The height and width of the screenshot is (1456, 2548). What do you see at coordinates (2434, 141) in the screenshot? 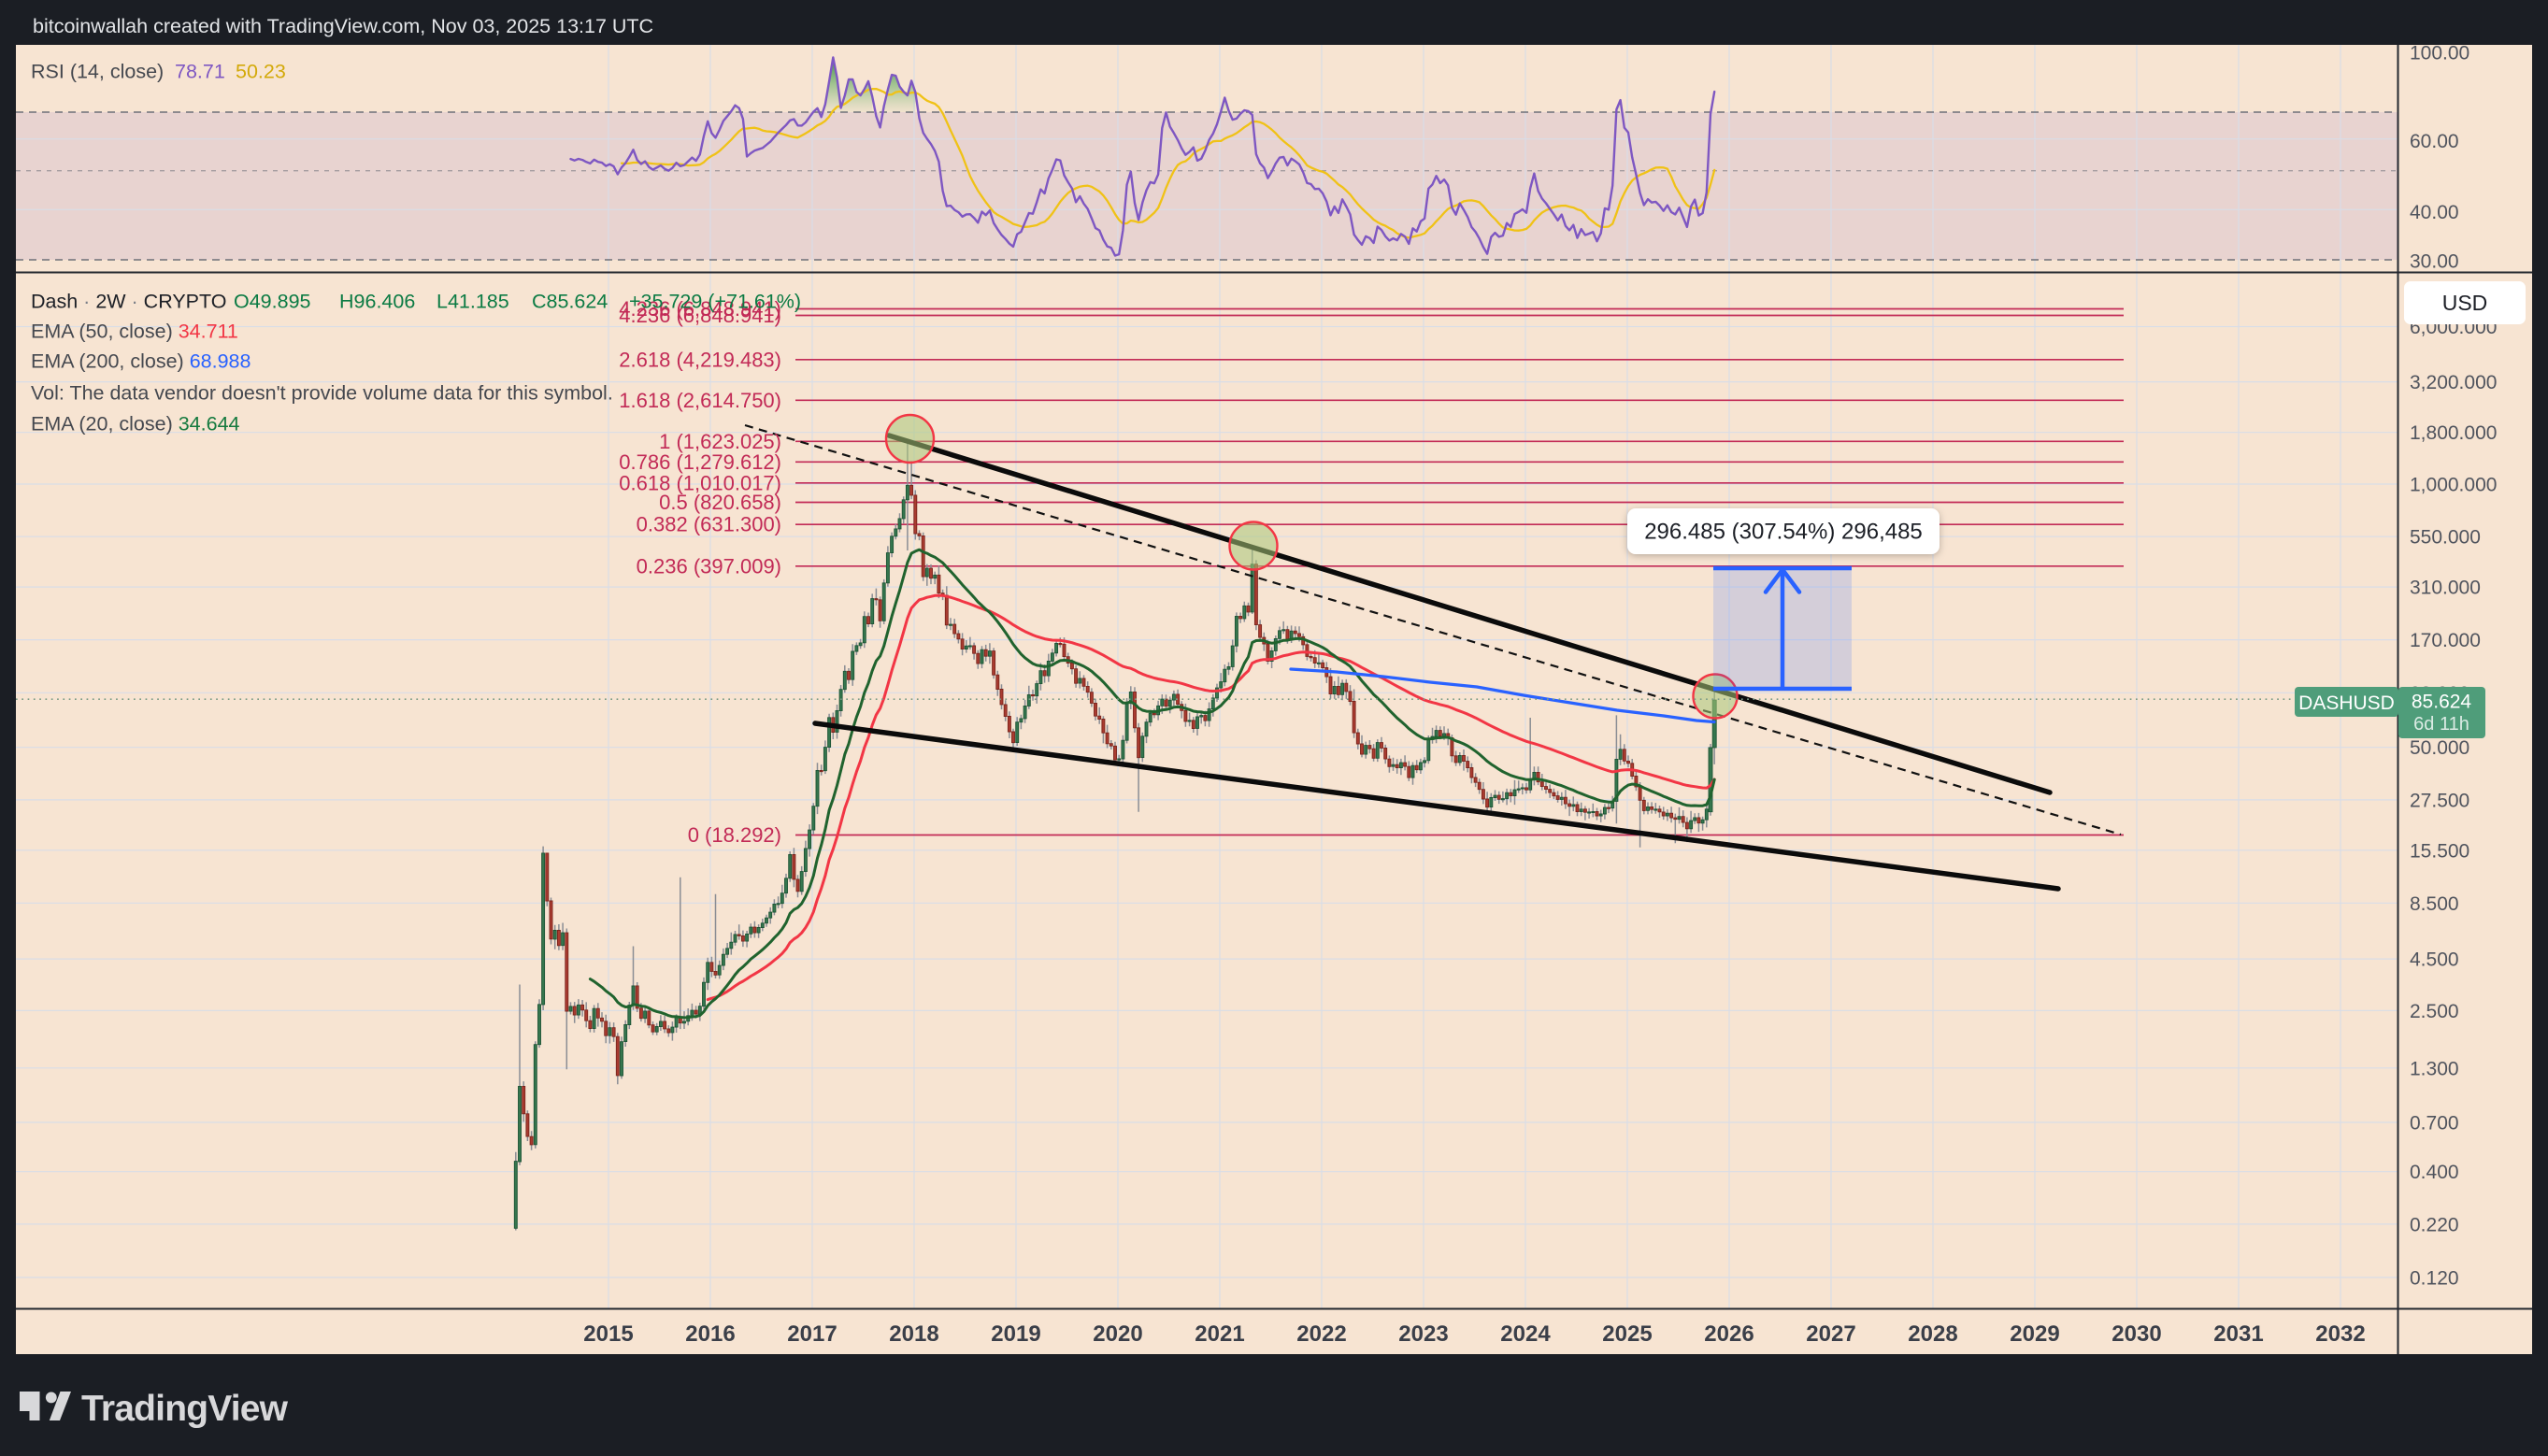
I see `svg-text: 60.00` at bounding box center [2434, 141].